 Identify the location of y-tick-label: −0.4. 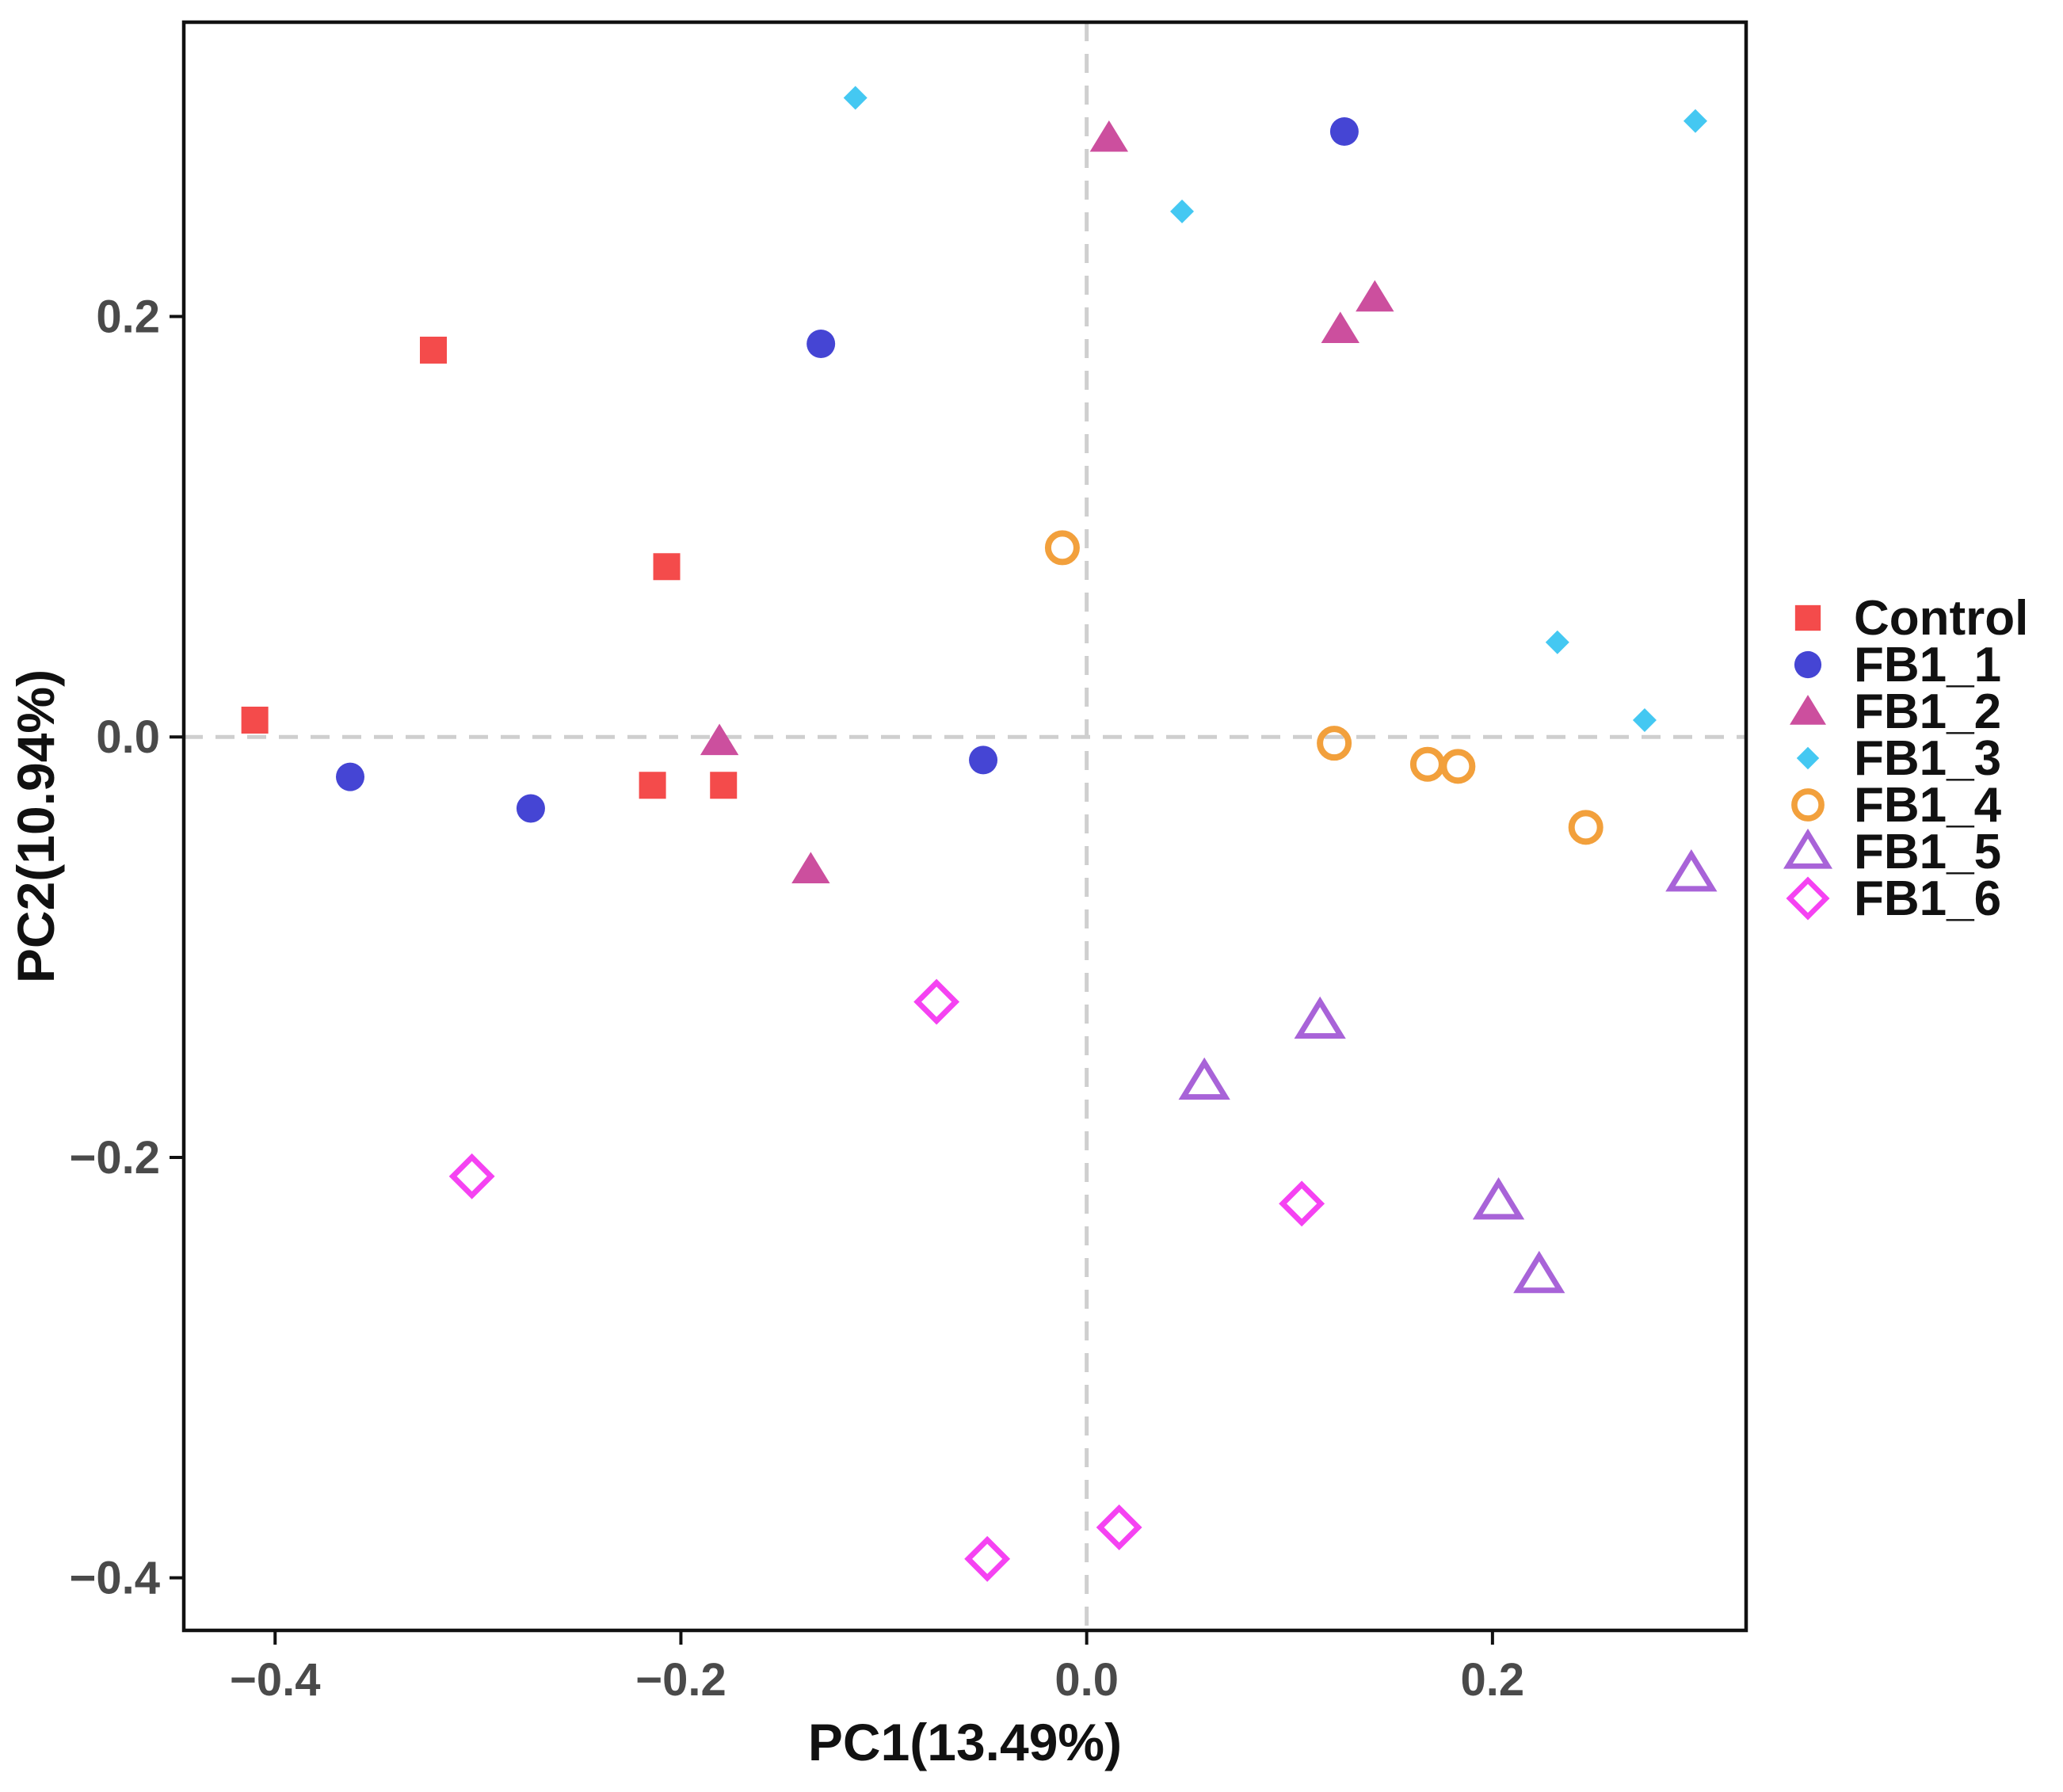
(115, 1579).